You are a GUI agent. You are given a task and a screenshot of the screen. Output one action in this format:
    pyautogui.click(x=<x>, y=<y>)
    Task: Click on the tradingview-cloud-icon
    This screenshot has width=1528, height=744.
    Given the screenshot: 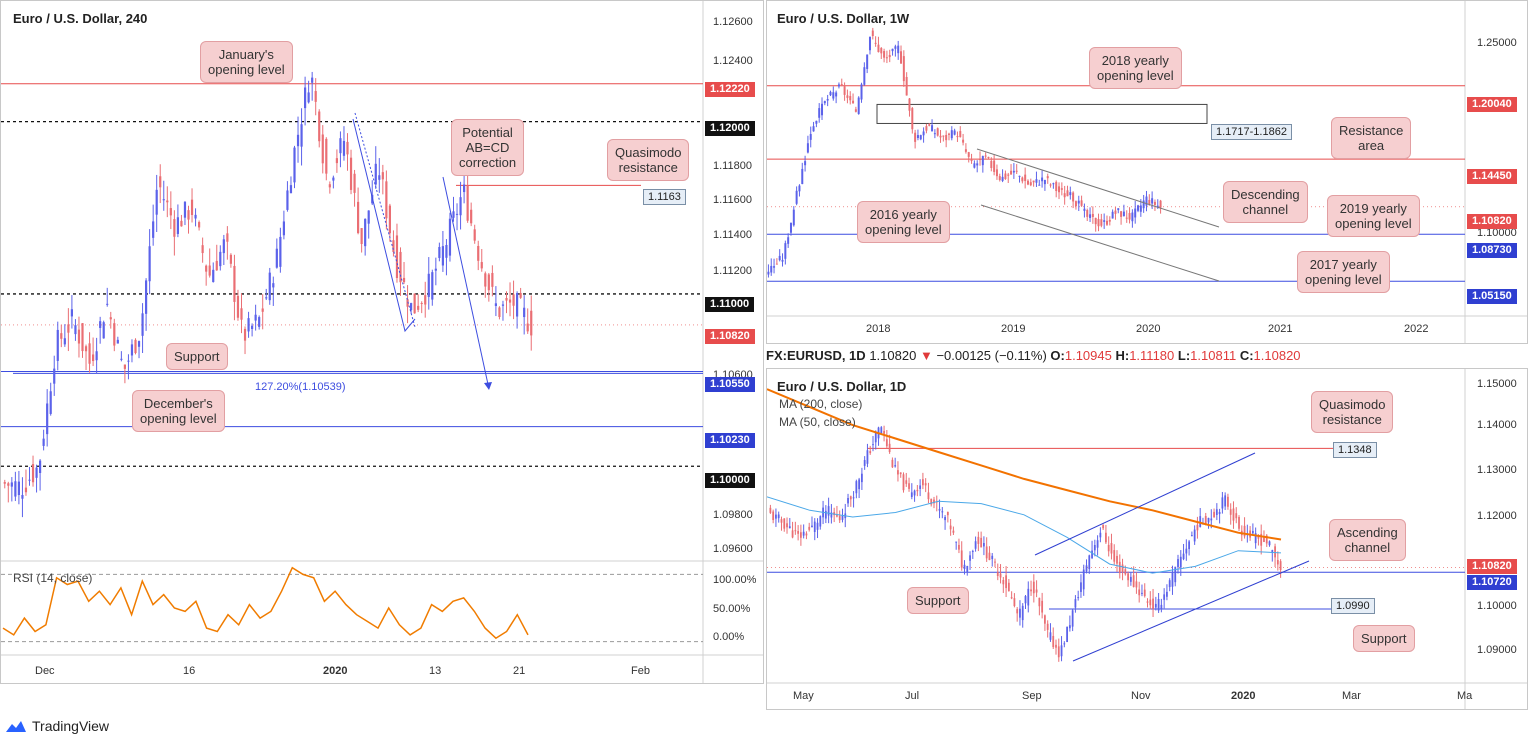 What is the action you would take?
    pyautogui.click(x=16, y=726)
    